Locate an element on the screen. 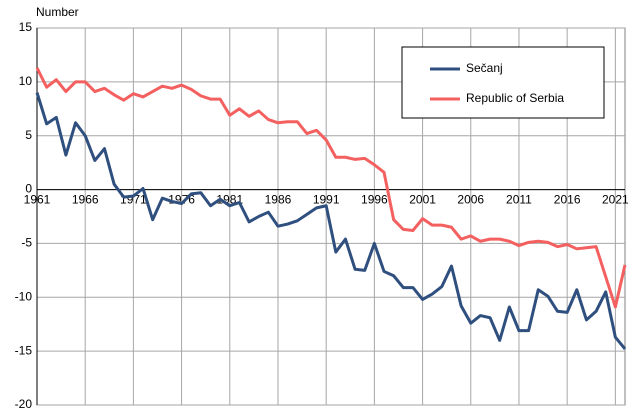 This screenshot has width=639, height=408. y-tick-label: 5 is located at coordinates (28, 135).